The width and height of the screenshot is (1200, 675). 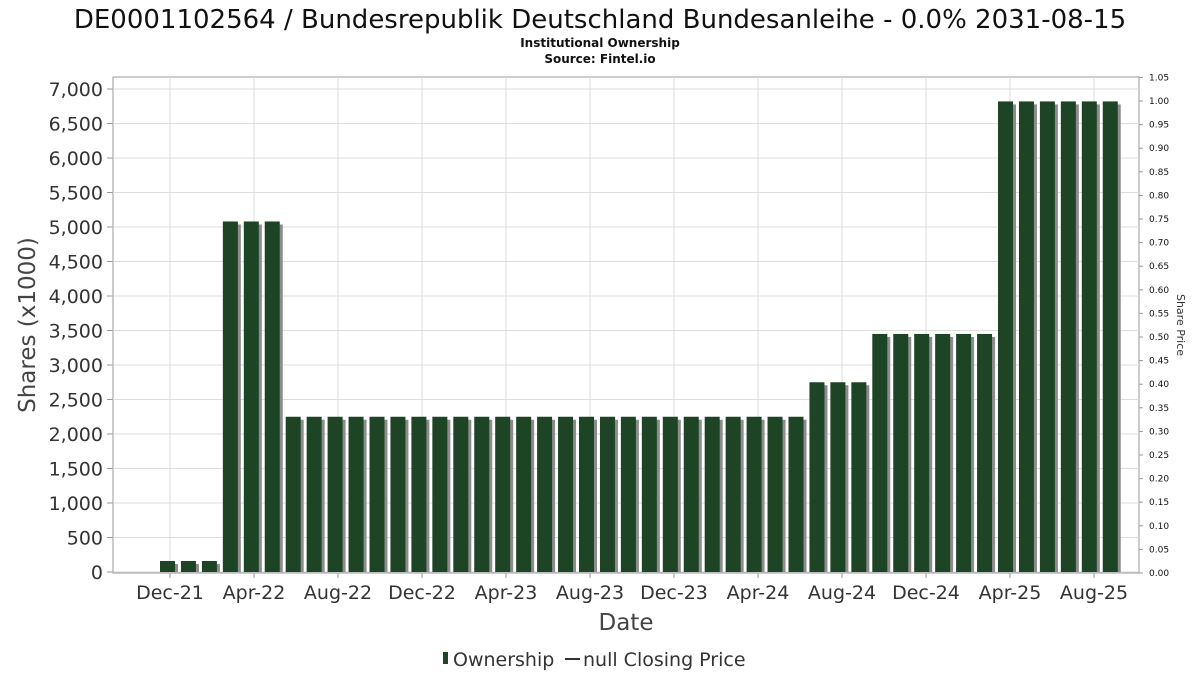 I want to click on y-tick-label: 2,000, so click(x=76, y=435).